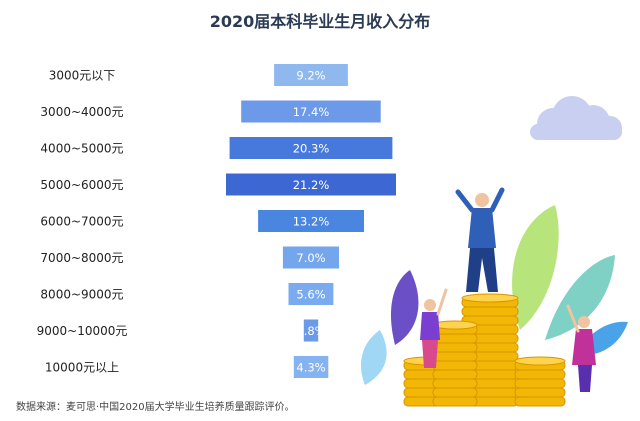 This screenshot has width=640, height=421. Describe the element at coordinates (320, 21) in the screenshot. I see `chart-title: 2020届本科毕业生月收入分布` at that location.